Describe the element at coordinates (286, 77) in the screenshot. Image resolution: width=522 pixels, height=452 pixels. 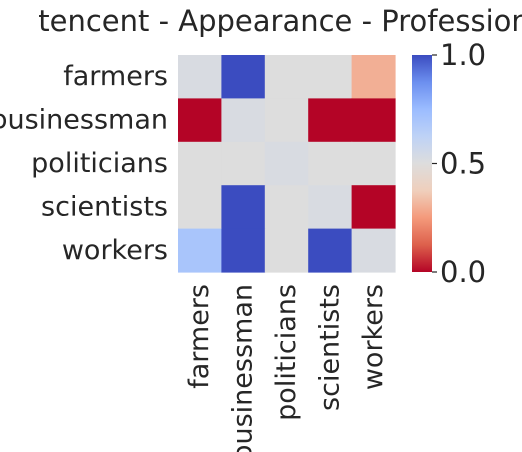
I see `heatmap-cell-farmers-politicians` at that location.